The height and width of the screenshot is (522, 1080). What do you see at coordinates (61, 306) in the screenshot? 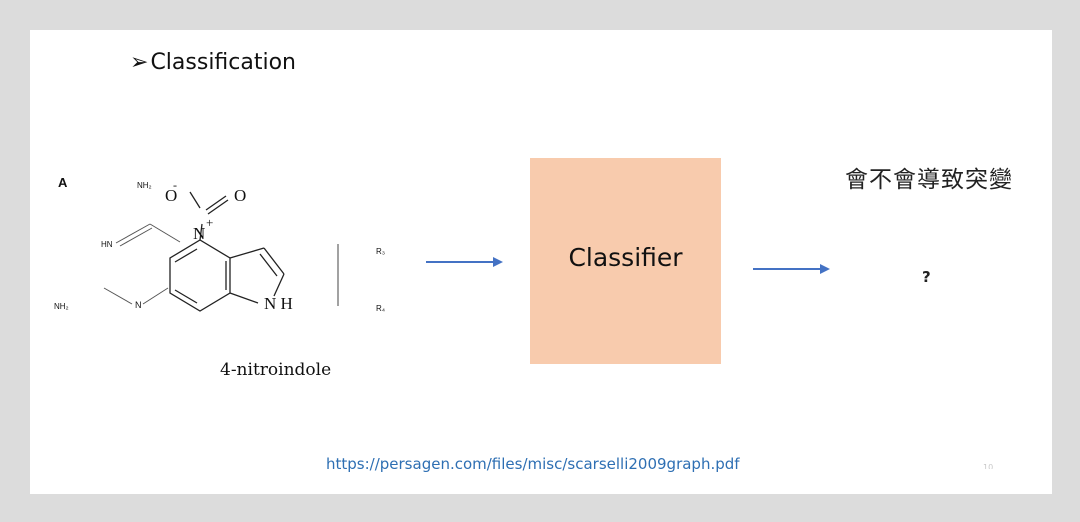
I see `nh2-bottom-label: NH₂` at bounding box center [61, 306].